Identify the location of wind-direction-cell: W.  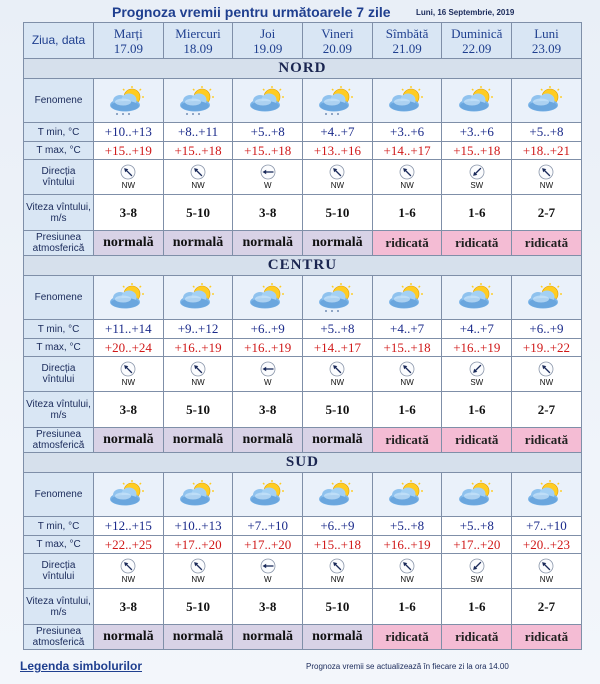
(268, 177).